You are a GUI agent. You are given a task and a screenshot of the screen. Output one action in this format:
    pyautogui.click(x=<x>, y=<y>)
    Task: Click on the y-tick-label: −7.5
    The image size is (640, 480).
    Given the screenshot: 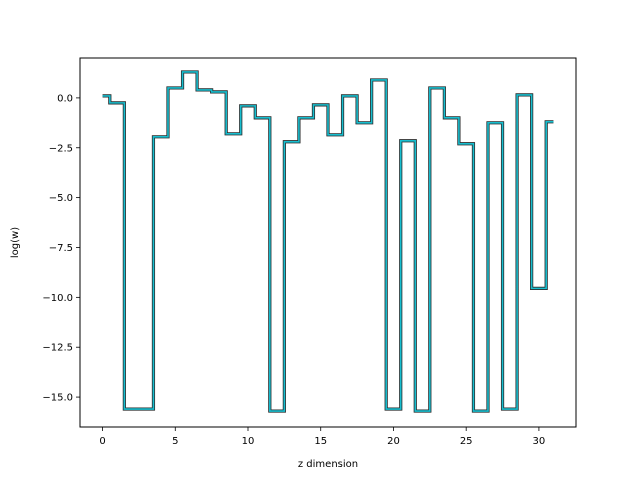 What is the action you would take?
    pyautogui.click(x=61, y=248)
    